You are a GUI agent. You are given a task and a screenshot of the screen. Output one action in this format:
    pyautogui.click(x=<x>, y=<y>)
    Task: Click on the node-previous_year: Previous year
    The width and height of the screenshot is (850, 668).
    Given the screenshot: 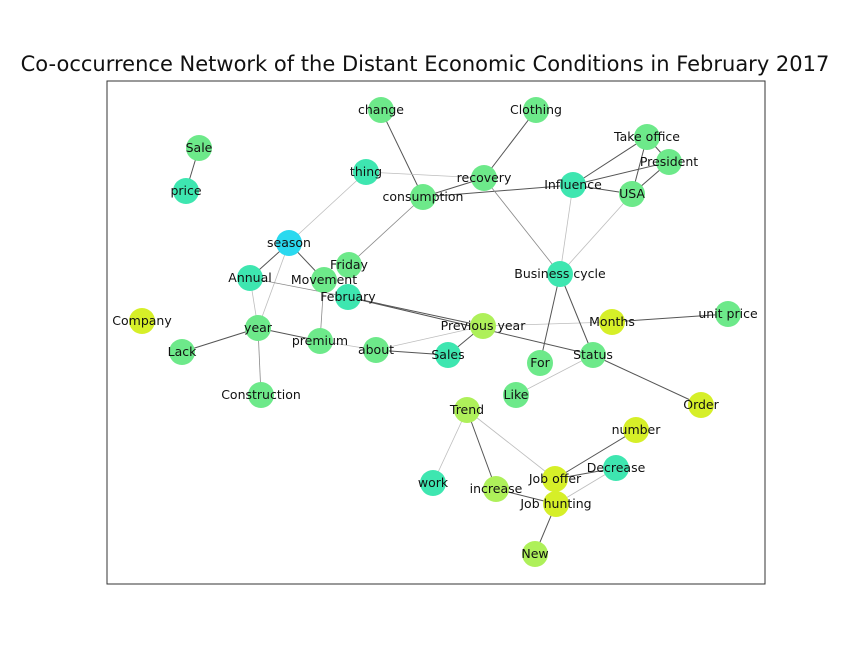 What is the action you would take?
    pyautogui.click(x=484, y=326)
    